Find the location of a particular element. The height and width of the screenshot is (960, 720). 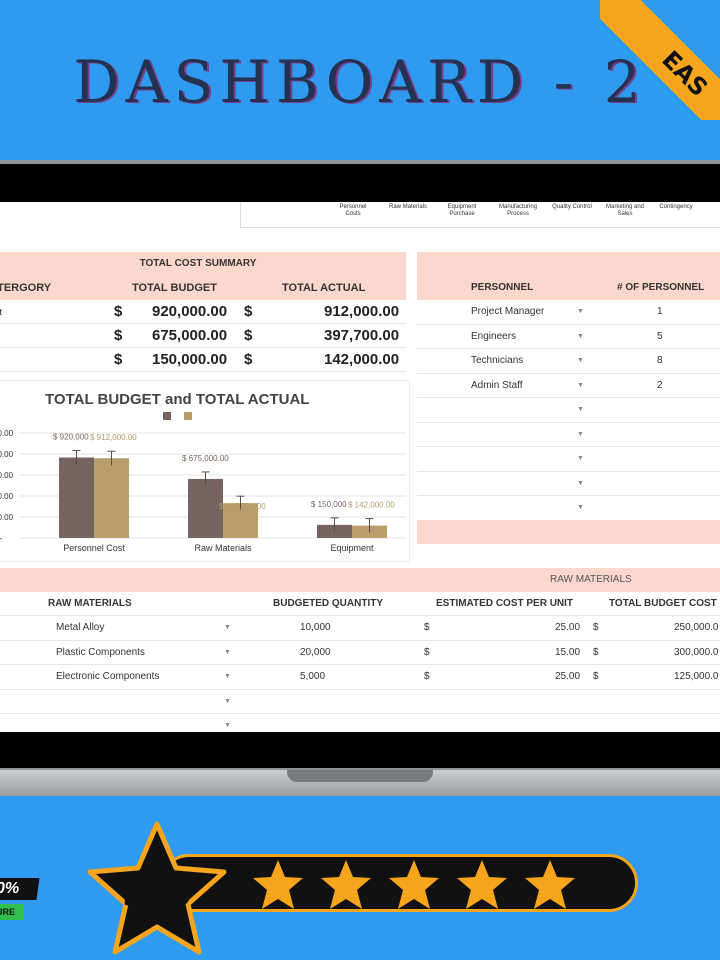

unit-cost: 15.00 is located at coordinates (568, 652).